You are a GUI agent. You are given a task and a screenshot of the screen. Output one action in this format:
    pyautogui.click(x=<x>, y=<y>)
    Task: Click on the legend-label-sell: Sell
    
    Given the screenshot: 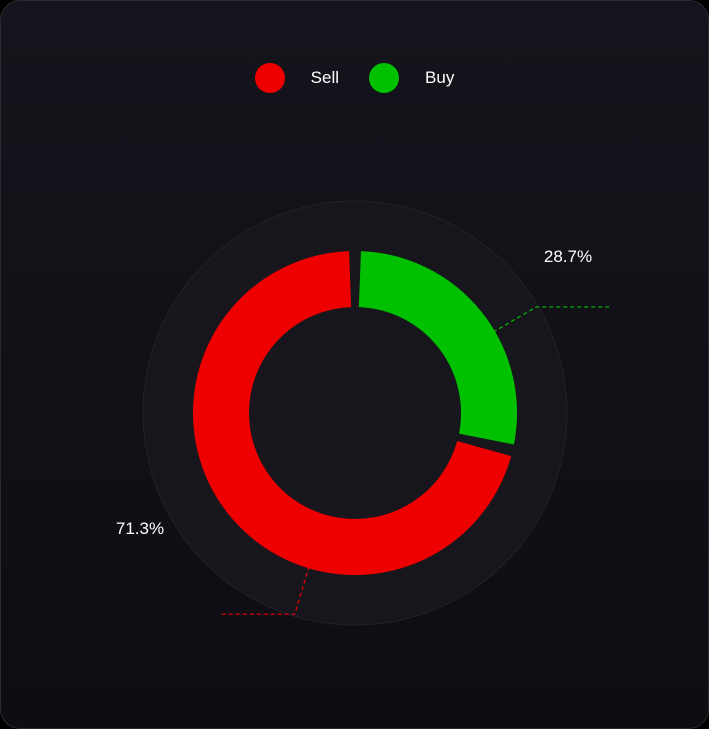 What is the action you would take?
    pyautogui.click(x=325, y=77)
    